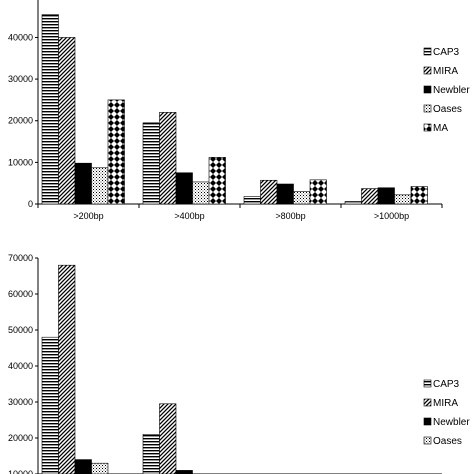  I want to click on y-tick-label: 0, so click(30, 204).